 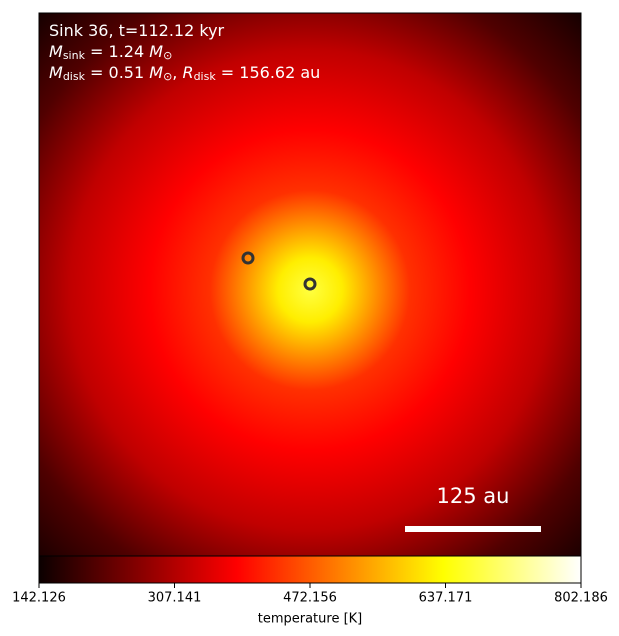 I want to click on annotation-part: Sink 36, t=112.12 kyr, so click(x=137, y=30).